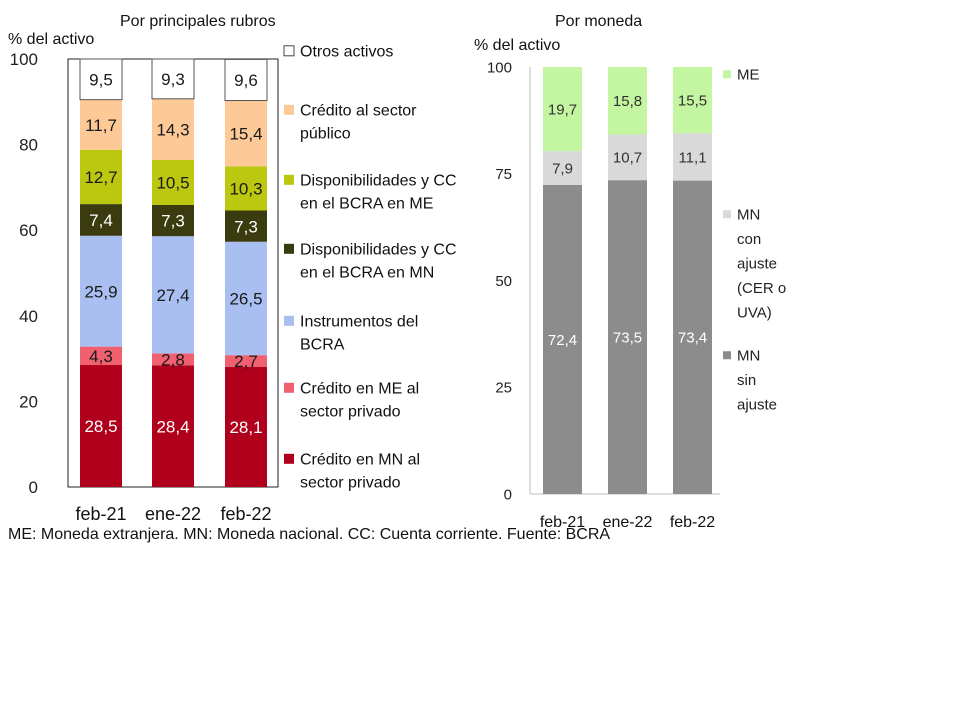  Describe the element at coordinates (358, 110) in the screenshot. I see `legend-label: Crédito al sector` at that location.